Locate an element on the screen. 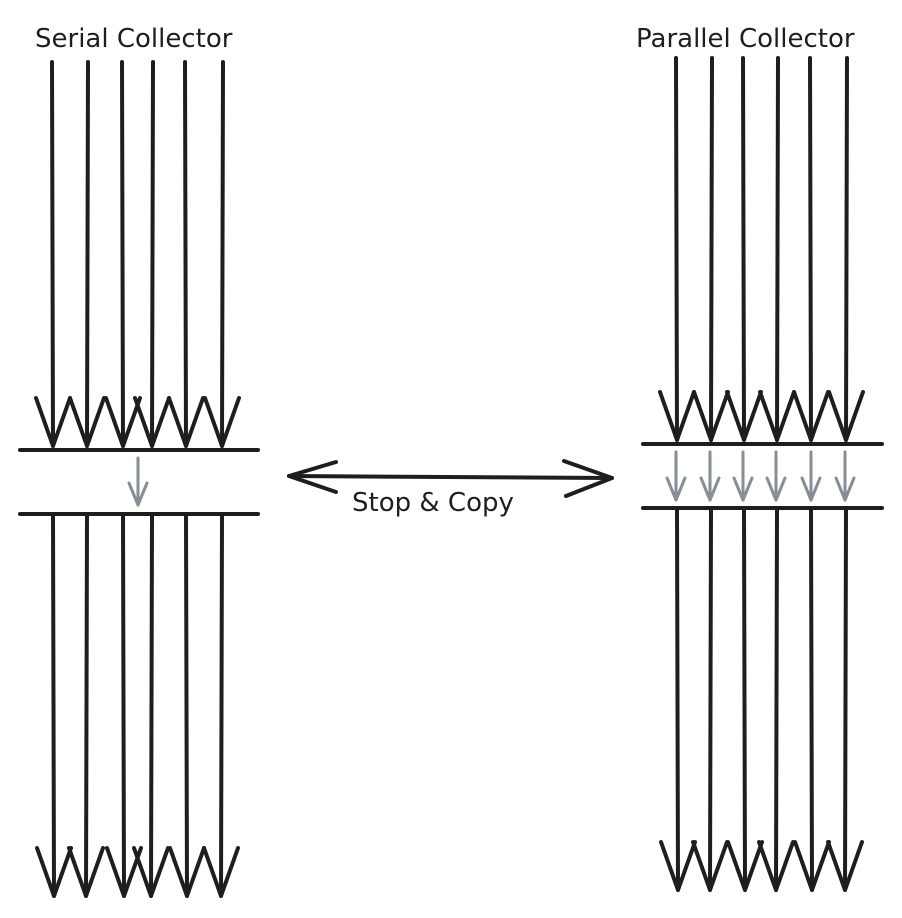 The height and width of the screenshot is (918, 902). parallel-app-thread-before-4-shaft is located at coordinates (777, 249).